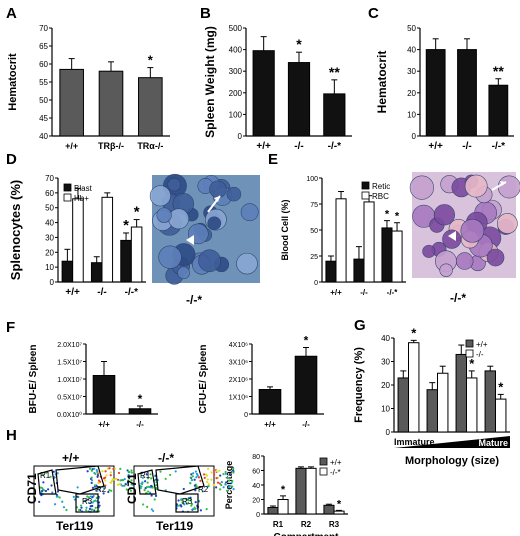 This screenshot has width=520, height=536. What do you see at coordinates (314, 205) in the screenshot?
I see `y-tick-label: 75` at bounding box center [314, 205].